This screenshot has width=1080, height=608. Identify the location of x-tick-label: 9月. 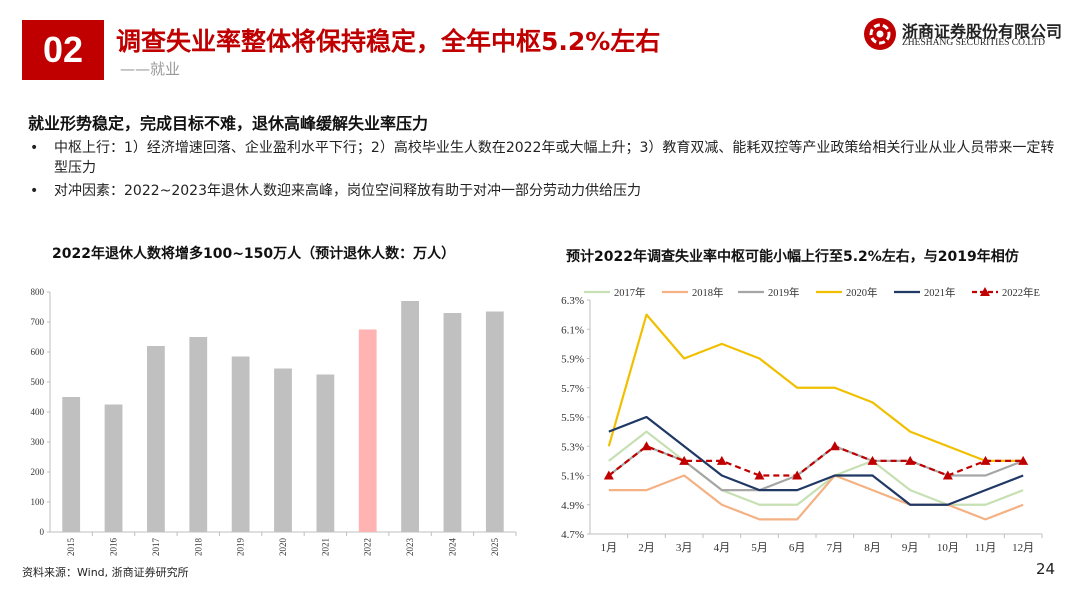
(910, 548).